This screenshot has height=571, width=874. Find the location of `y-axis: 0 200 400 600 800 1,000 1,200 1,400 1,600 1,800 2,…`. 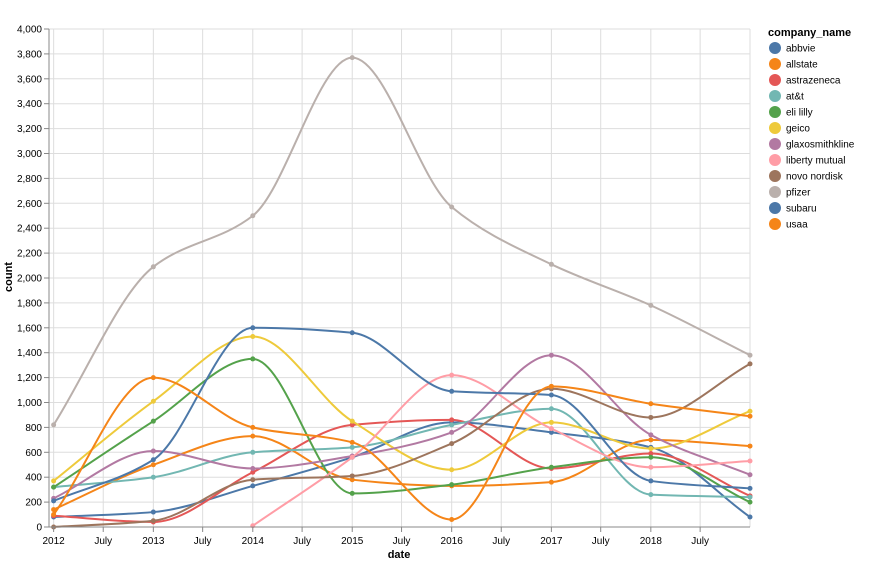

y-axis: 0 200 400 600 800 1,000 1,200 1,400 1,600 1,800 2,… is located at coordinates (33, 279).